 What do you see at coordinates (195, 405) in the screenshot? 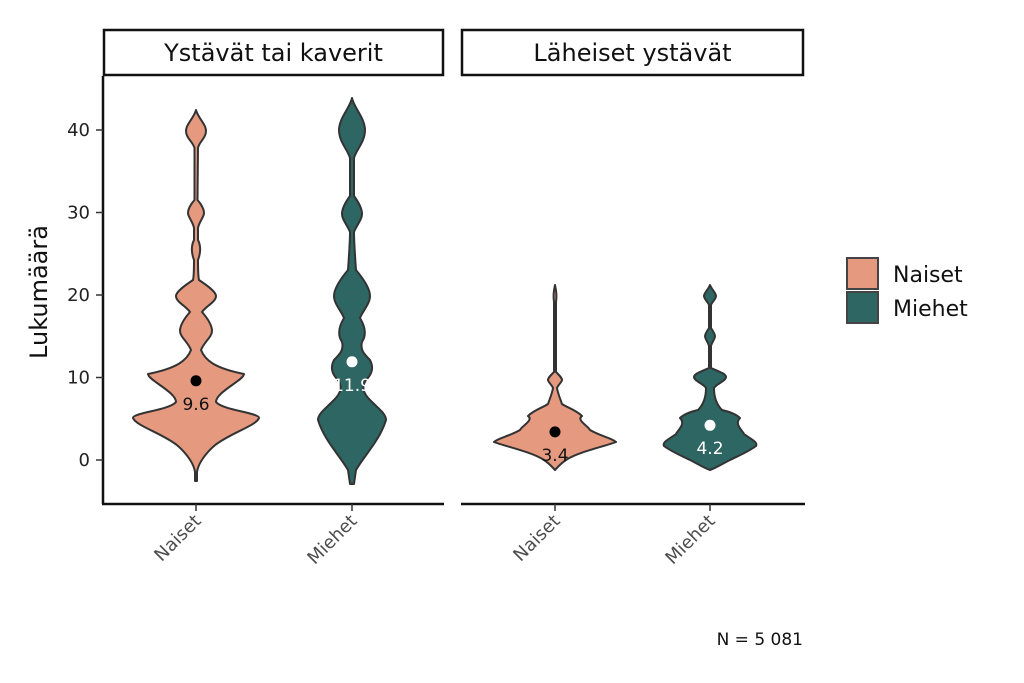
I see `mean-label: 9.6` at bounding box center [195, 405].